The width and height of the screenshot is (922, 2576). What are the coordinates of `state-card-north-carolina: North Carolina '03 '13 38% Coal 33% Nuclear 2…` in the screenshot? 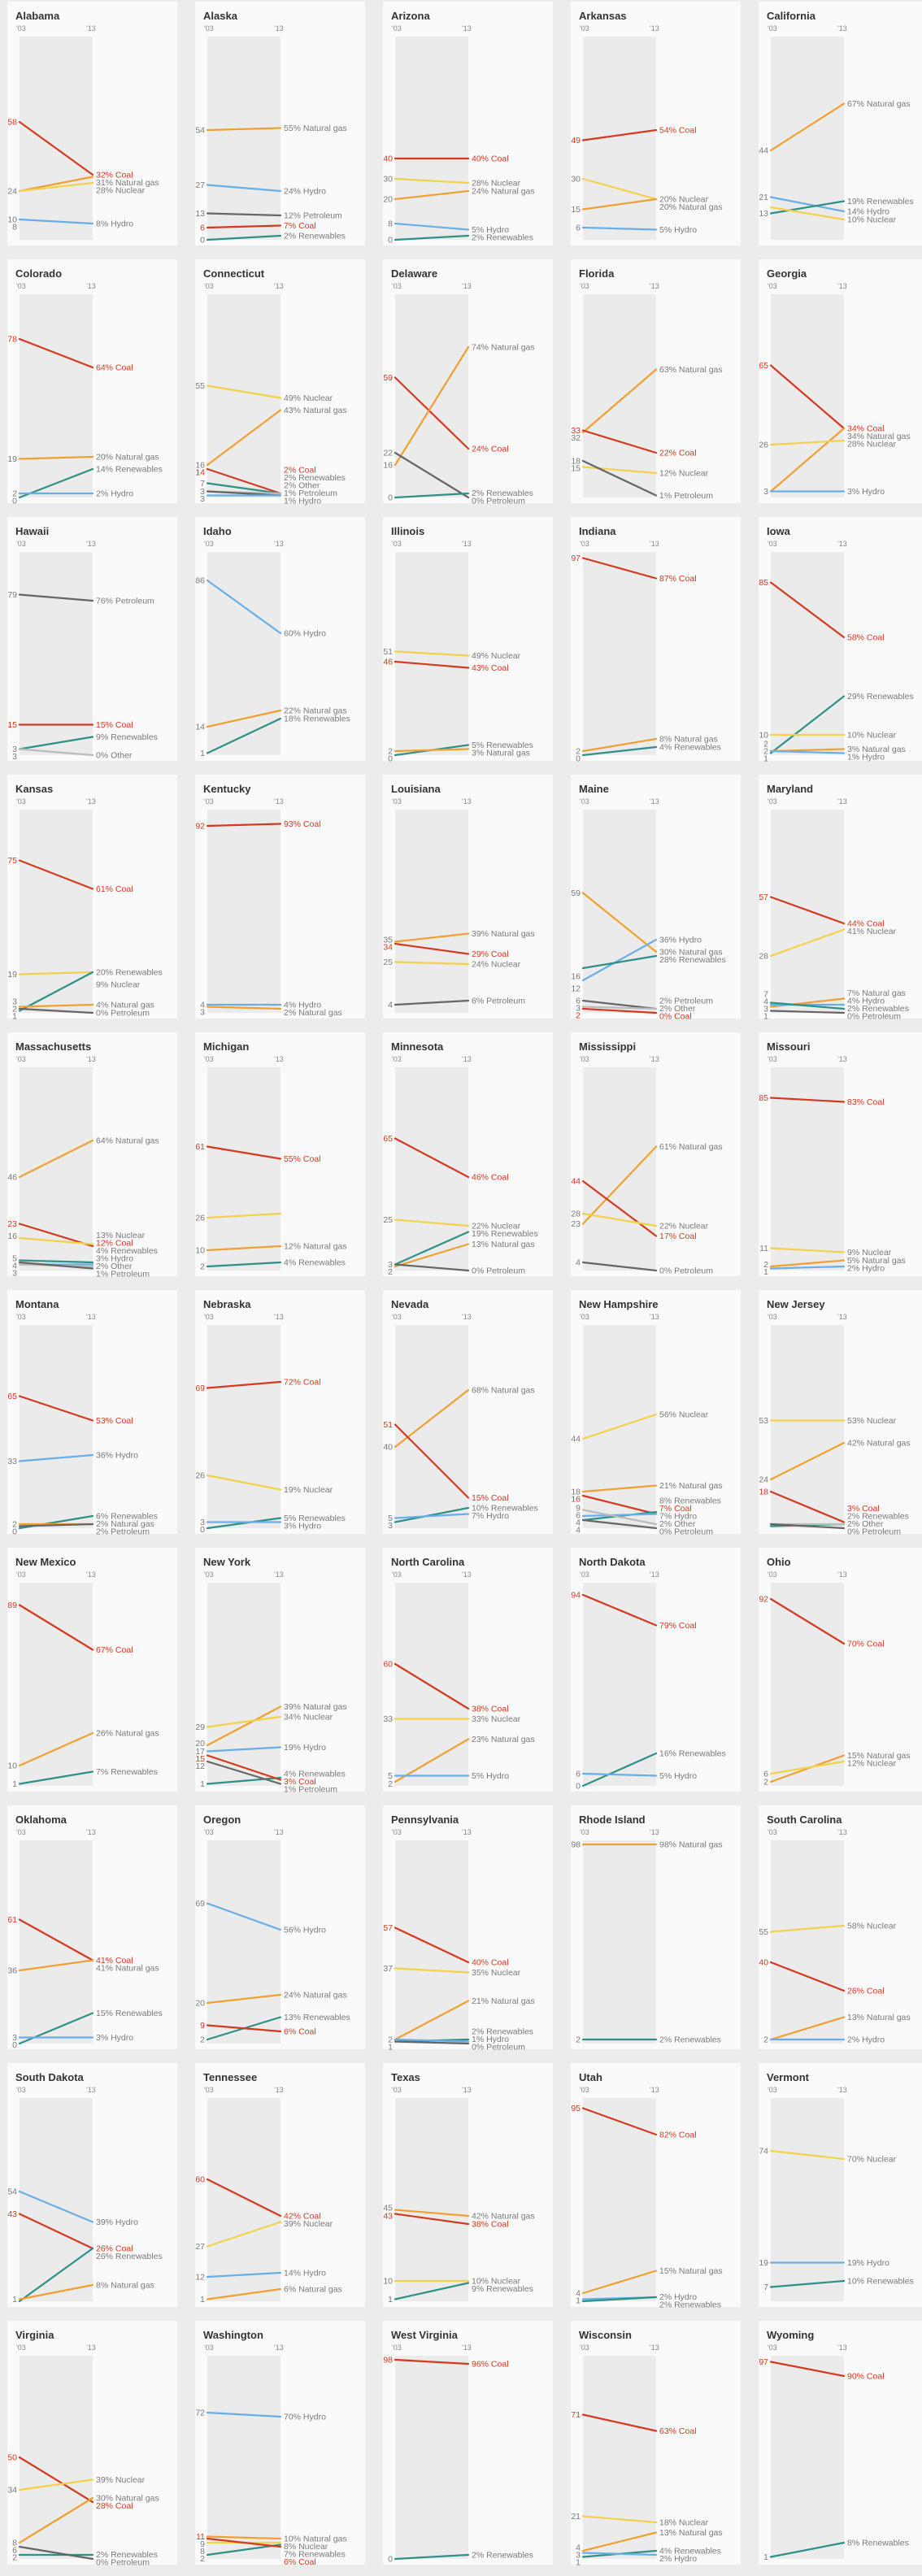 It's located at (468, 1670).